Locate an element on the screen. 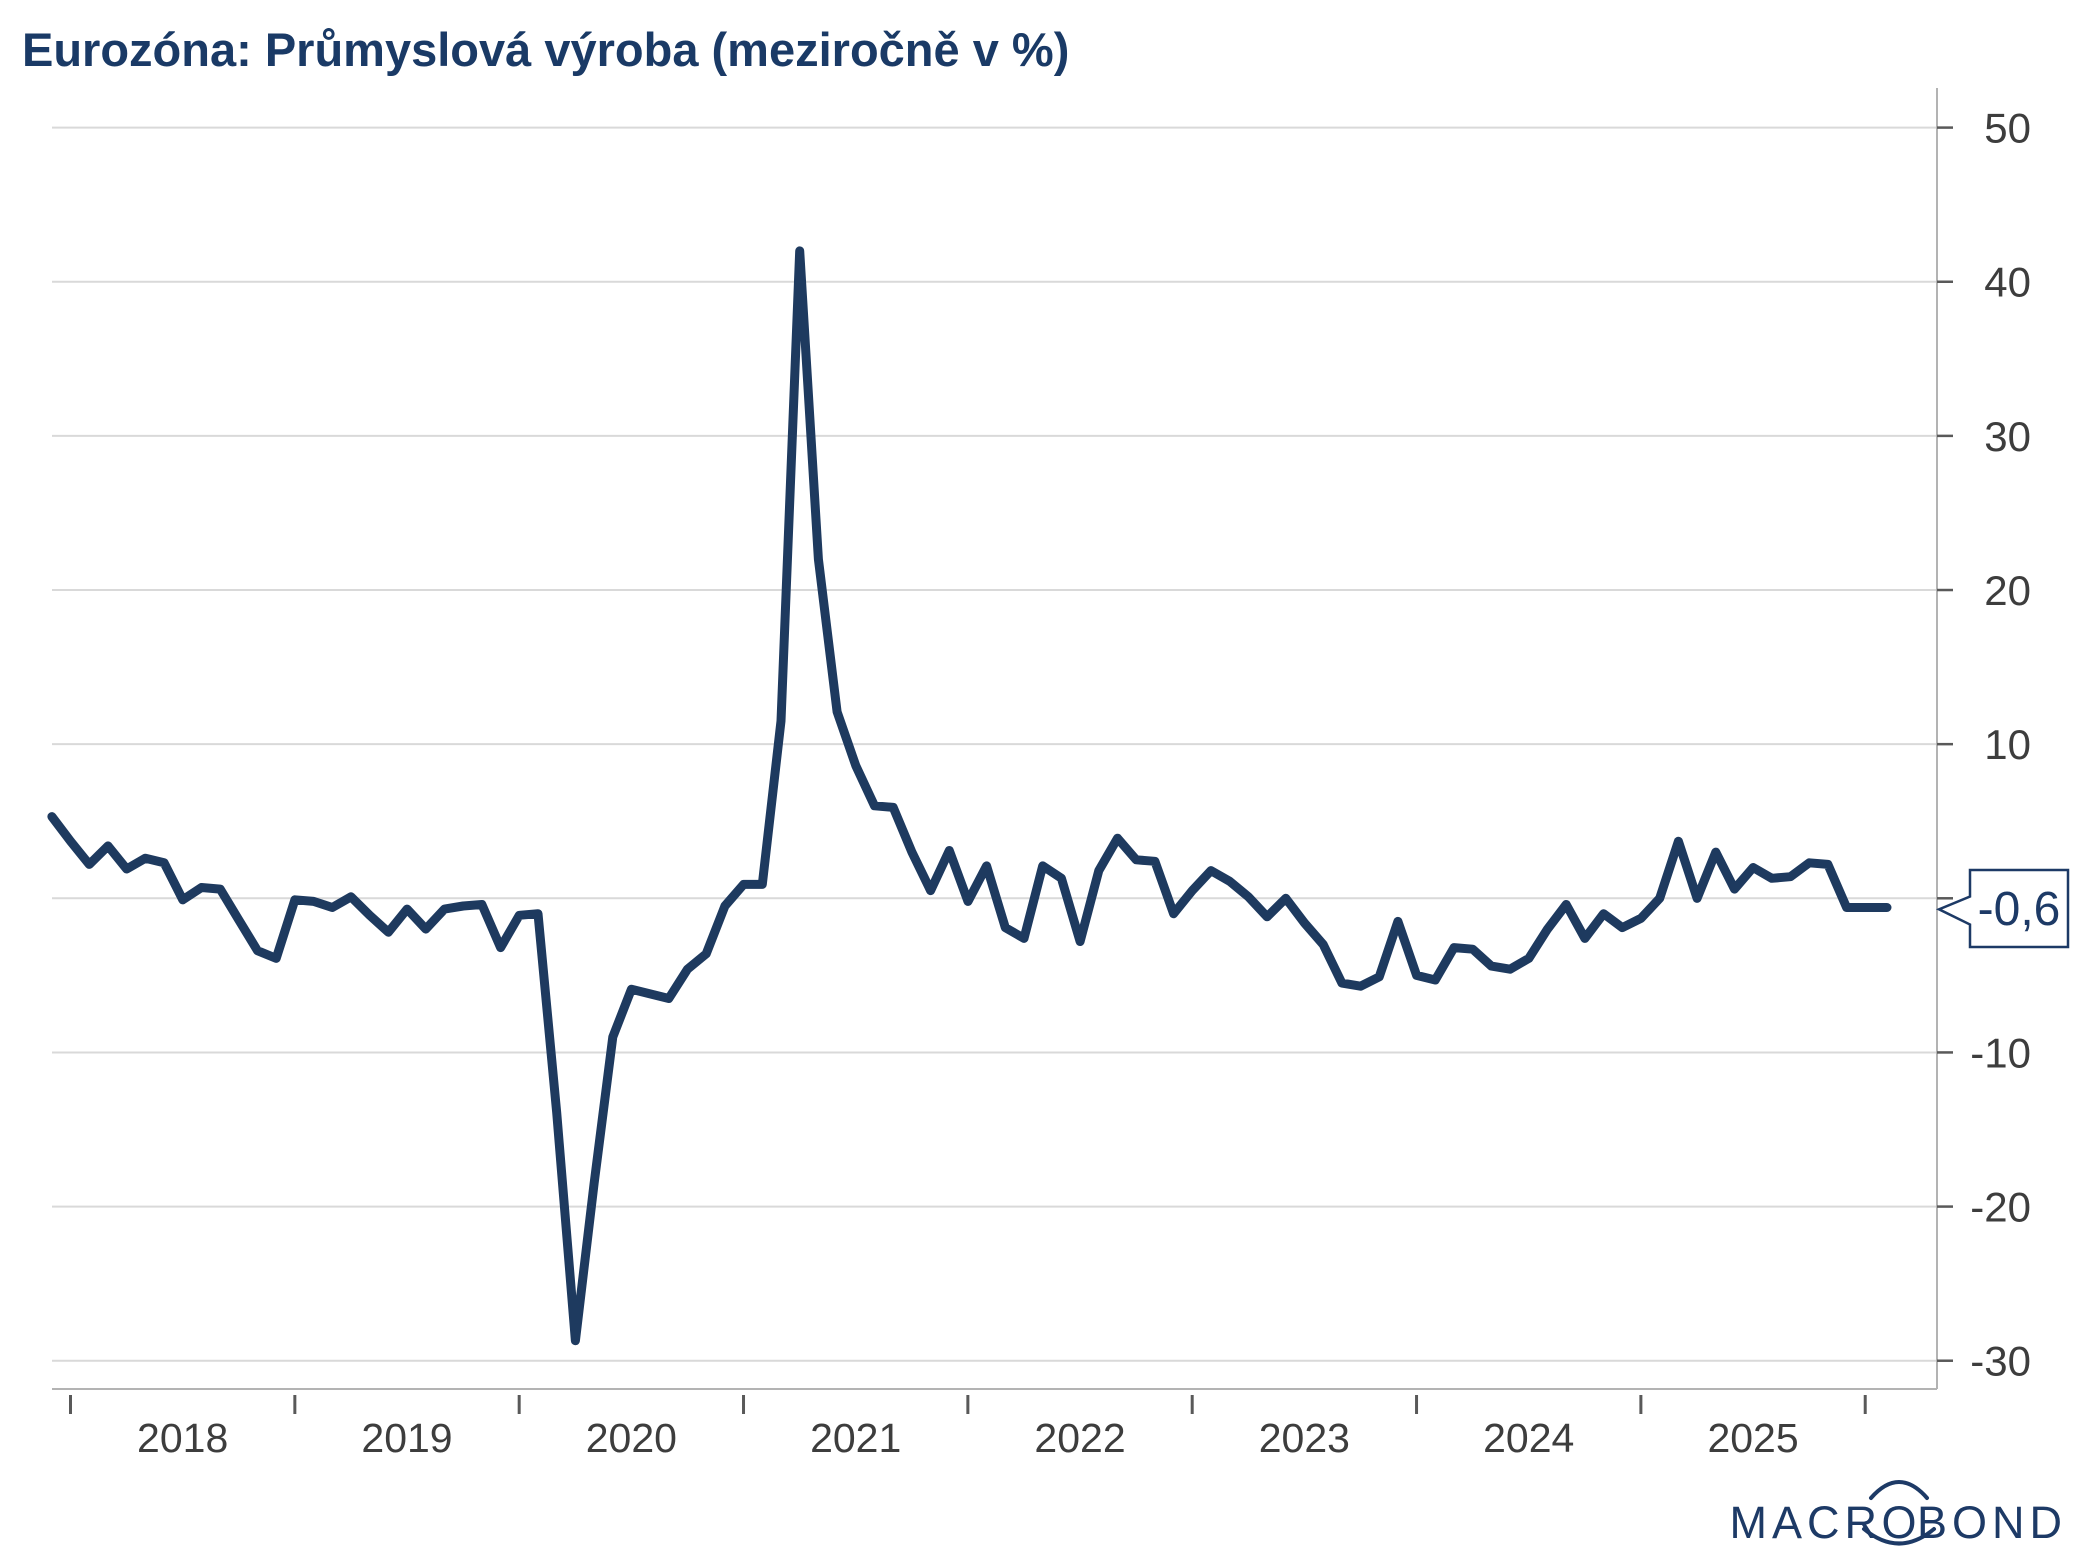 The width and height of the screenshot is (2093, 1568). y-axis-tick-labels: 50 40 30 20 10 -10 -20 -30 is located at coordinates (2000, 745).